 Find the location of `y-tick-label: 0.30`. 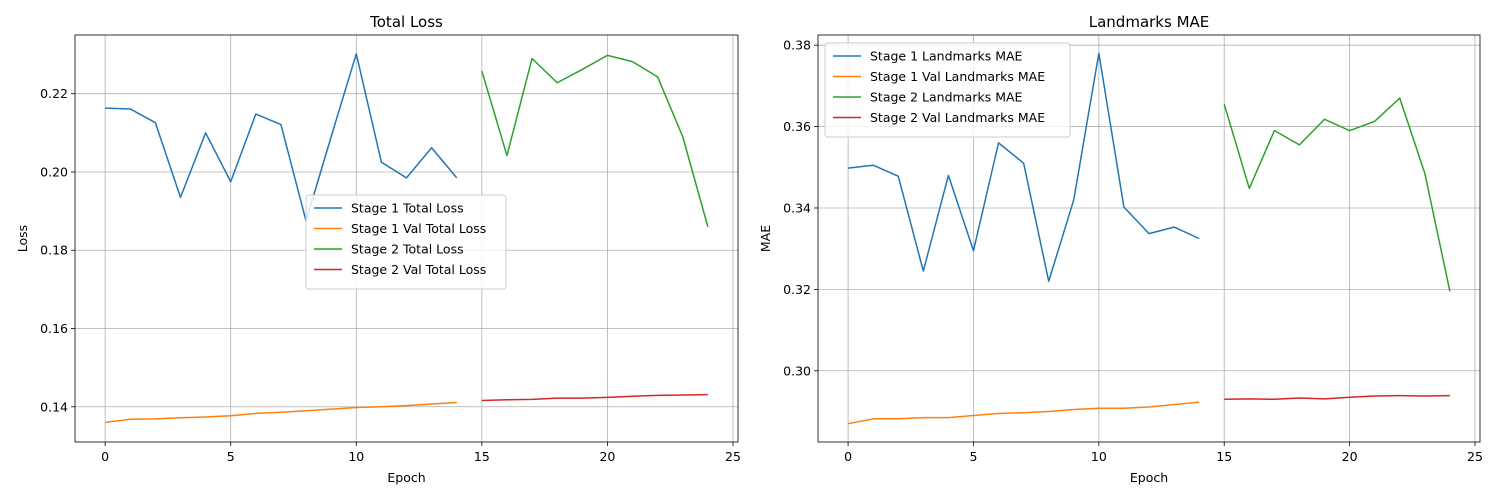

y-tick-label: 0.30 is located at coordinates (797, 370).